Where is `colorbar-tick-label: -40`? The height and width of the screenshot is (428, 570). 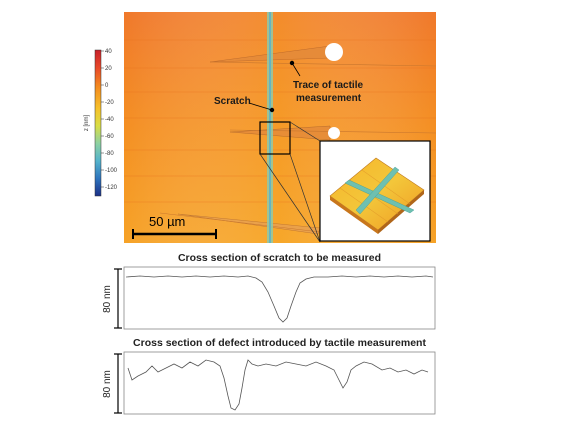 colorbar-tick-label: -40 is located at coordinates (109, 120).